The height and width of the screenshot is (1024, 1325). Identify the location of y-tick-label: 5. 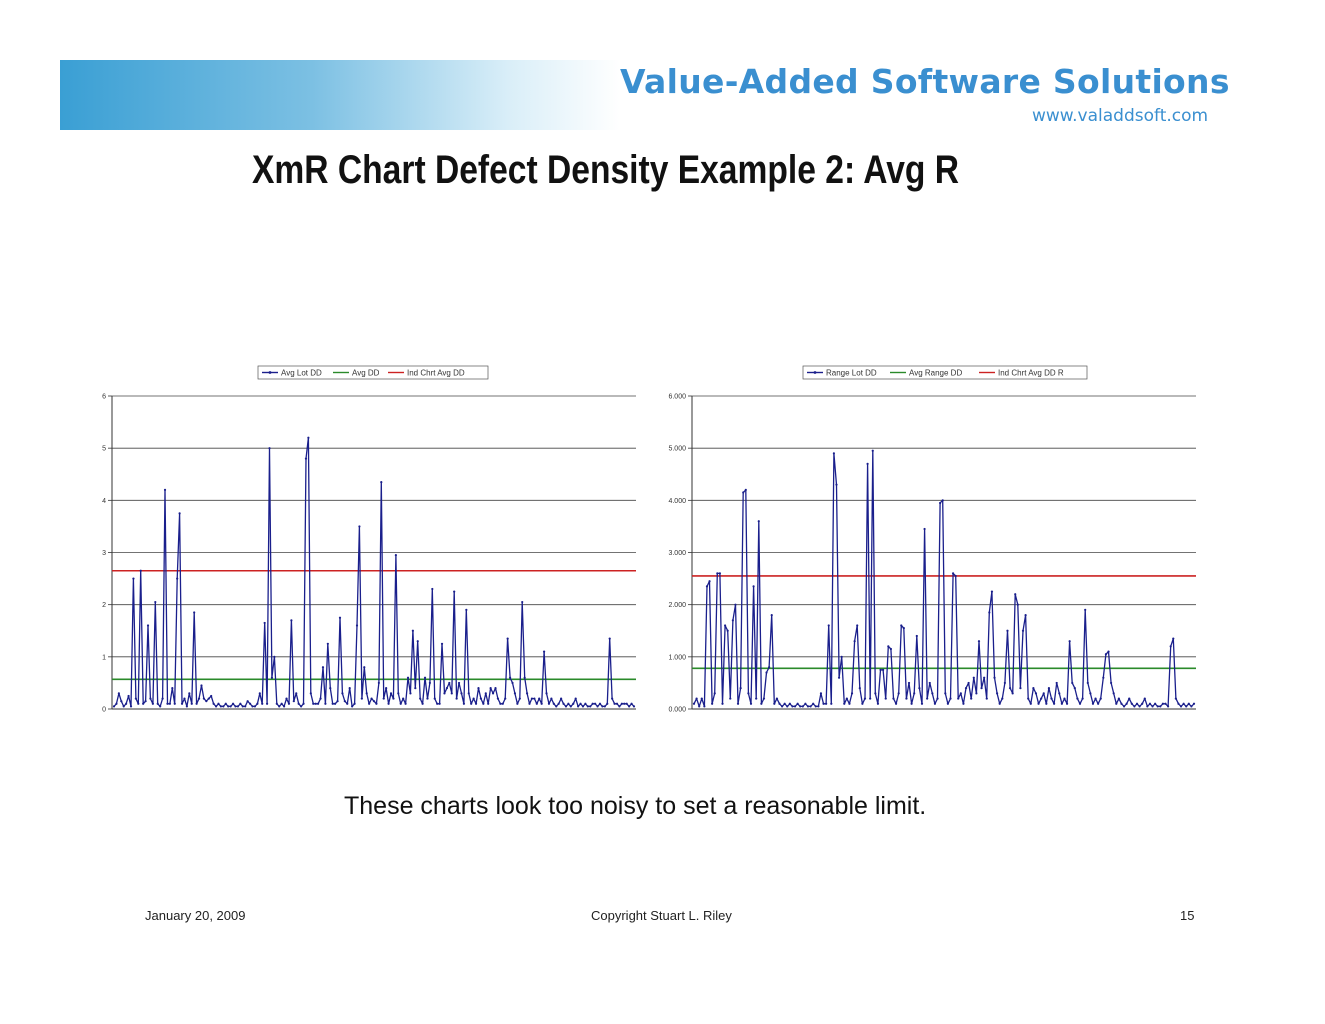
(104, 449).